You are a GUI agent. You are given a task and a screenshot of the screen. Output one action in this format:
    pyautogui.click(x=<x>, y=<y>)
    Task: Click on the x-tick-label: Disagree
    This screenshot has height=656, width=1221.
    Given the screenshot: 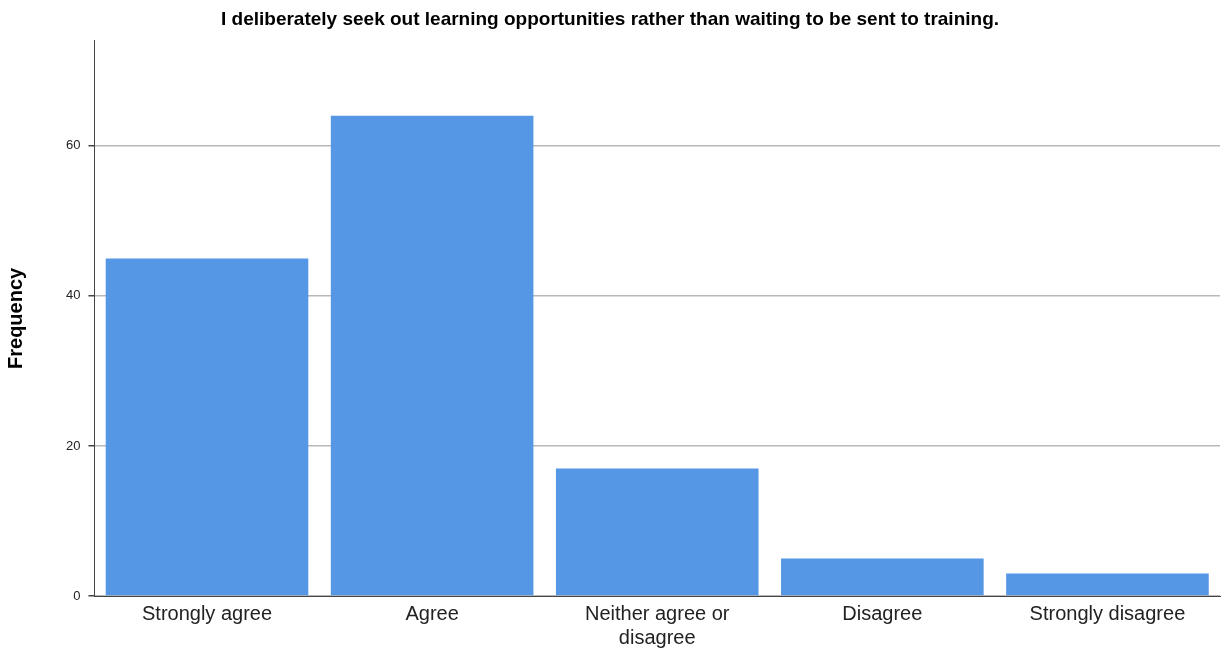 What is the action you would take?
    pyautogui.click(x=882, y=612)
    